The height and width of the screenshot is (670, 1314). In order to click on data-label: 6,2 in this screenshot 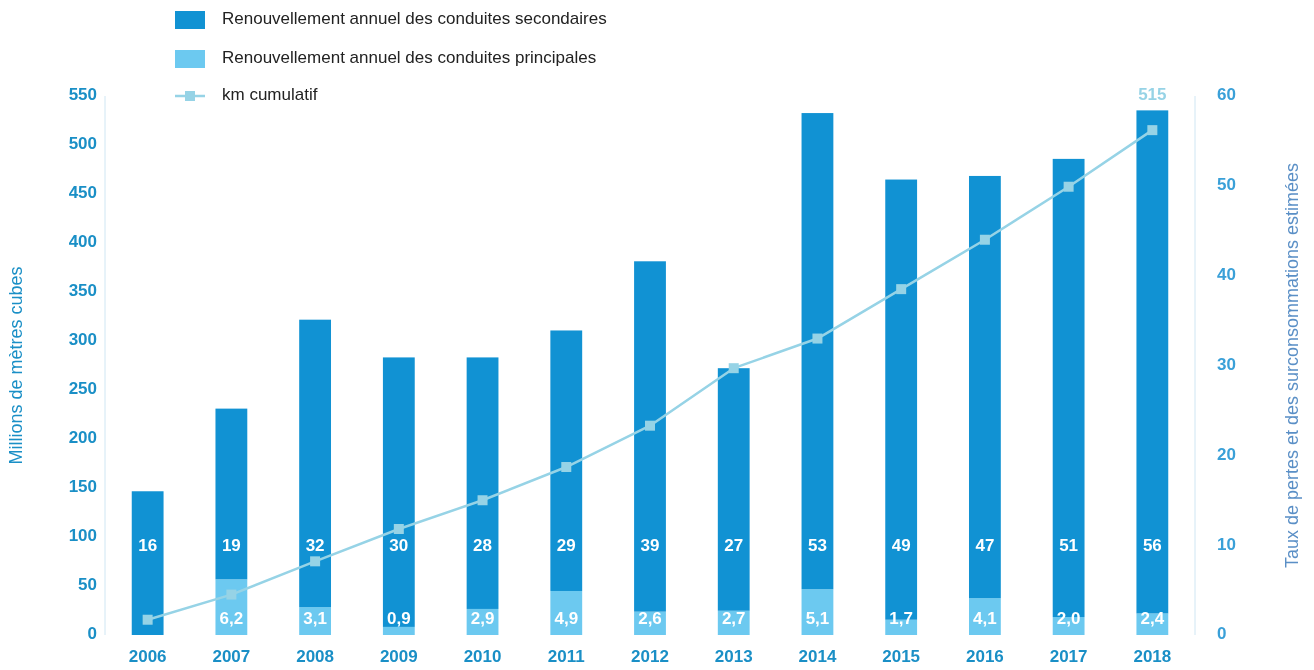, I will do `click(231, 619)`.